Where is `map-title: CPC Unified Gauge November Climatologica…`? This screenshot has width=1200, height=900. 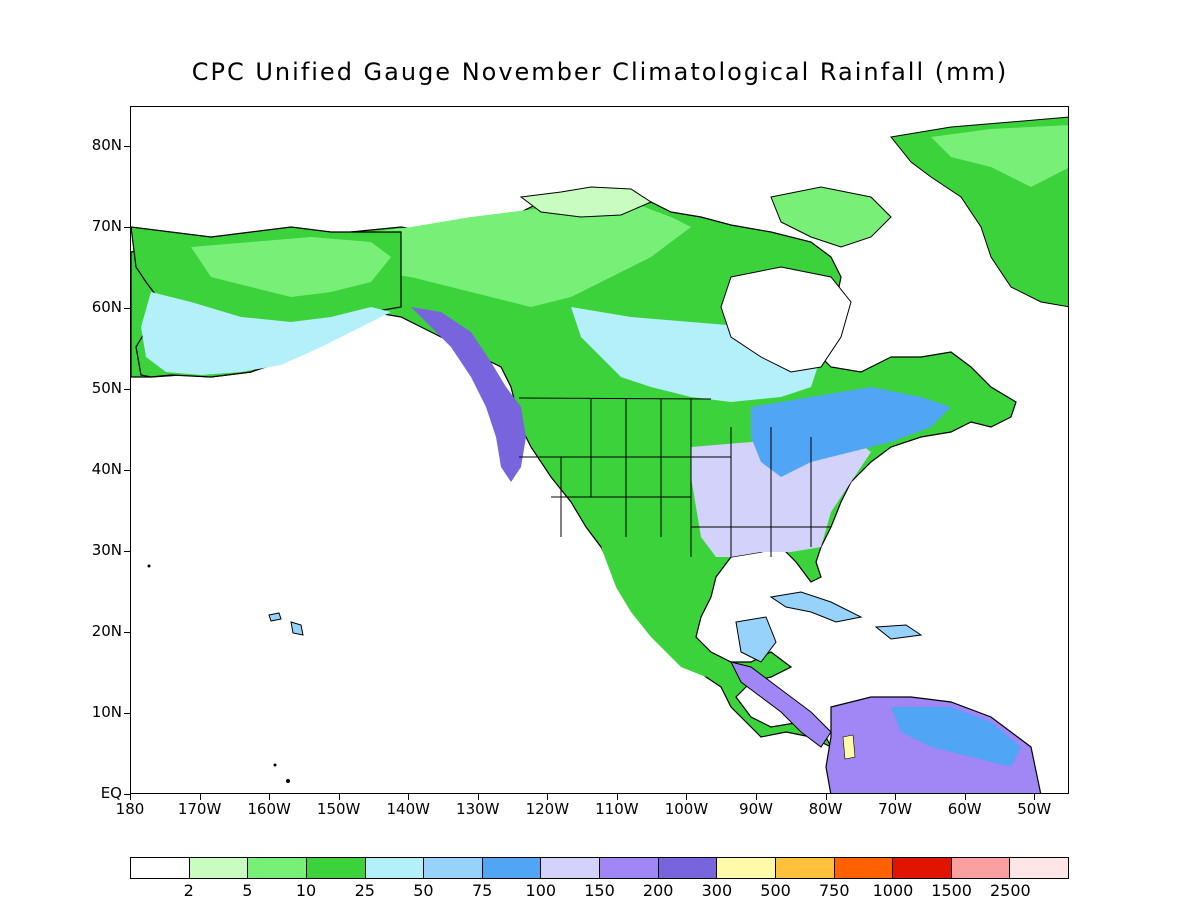
map-title: CPC Unified Gauge November Climatologica… is located at coordinates (600, 72).